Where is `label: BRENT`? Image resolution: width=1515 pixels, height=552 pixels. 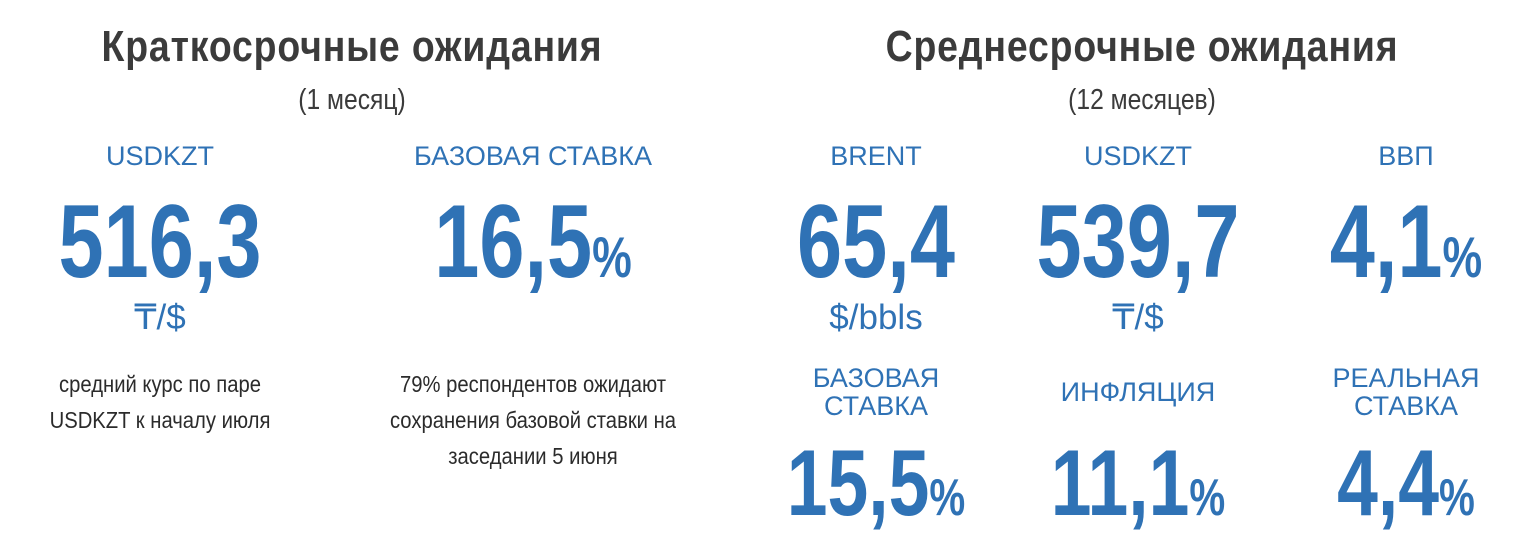 label: BRENT is located at coordinates (876, 156).